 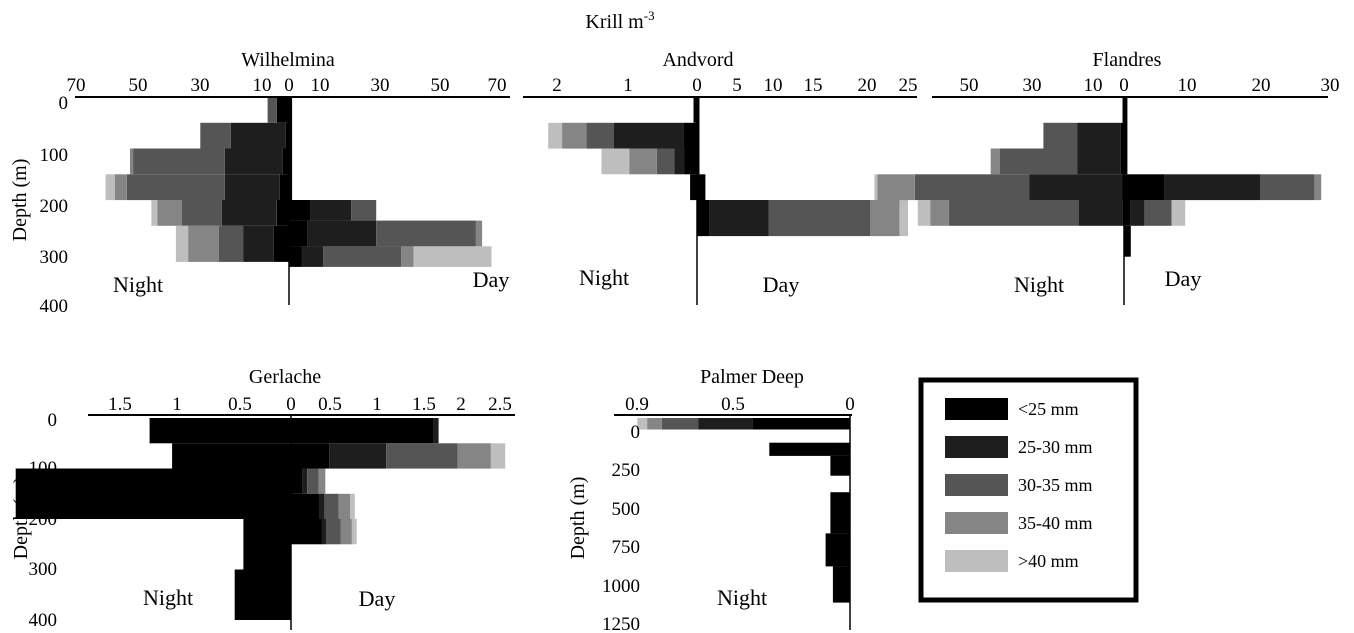 I want to click on y-tick-label: 750, so click(x=626, y=547).